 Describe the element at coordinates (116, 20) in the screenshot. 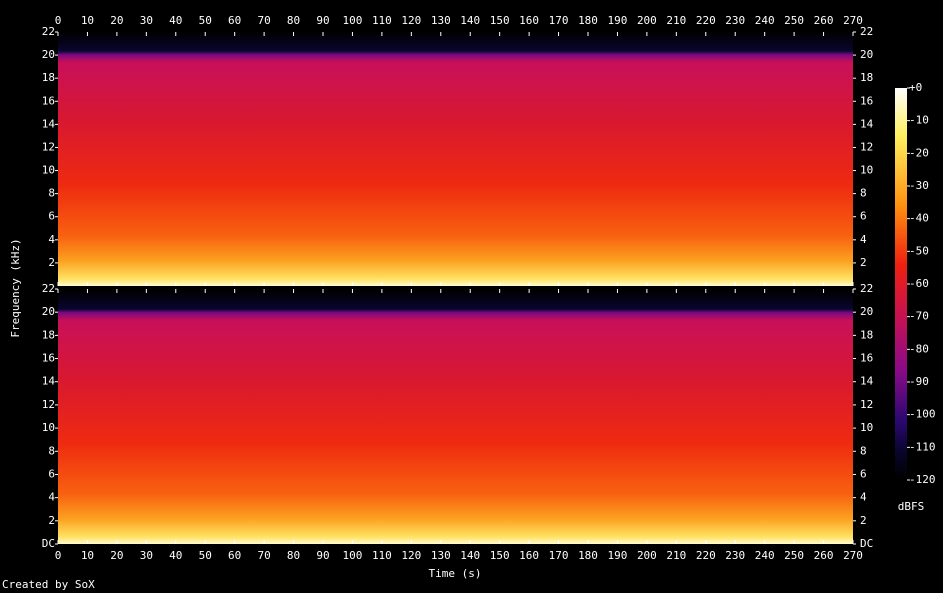

I see `x-tick-label: 20` at that location.